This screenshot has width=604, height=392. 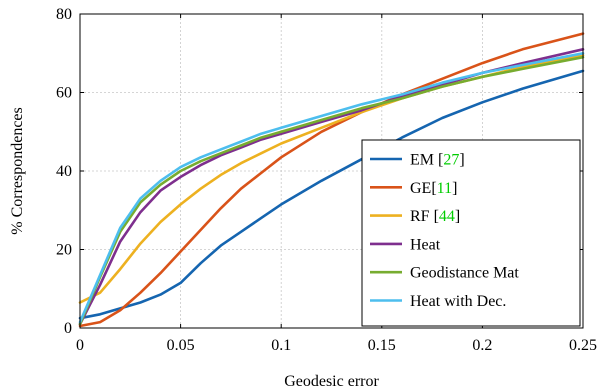 I want to click on legend-label: Heat with Dec., so click(x=458, y=301).